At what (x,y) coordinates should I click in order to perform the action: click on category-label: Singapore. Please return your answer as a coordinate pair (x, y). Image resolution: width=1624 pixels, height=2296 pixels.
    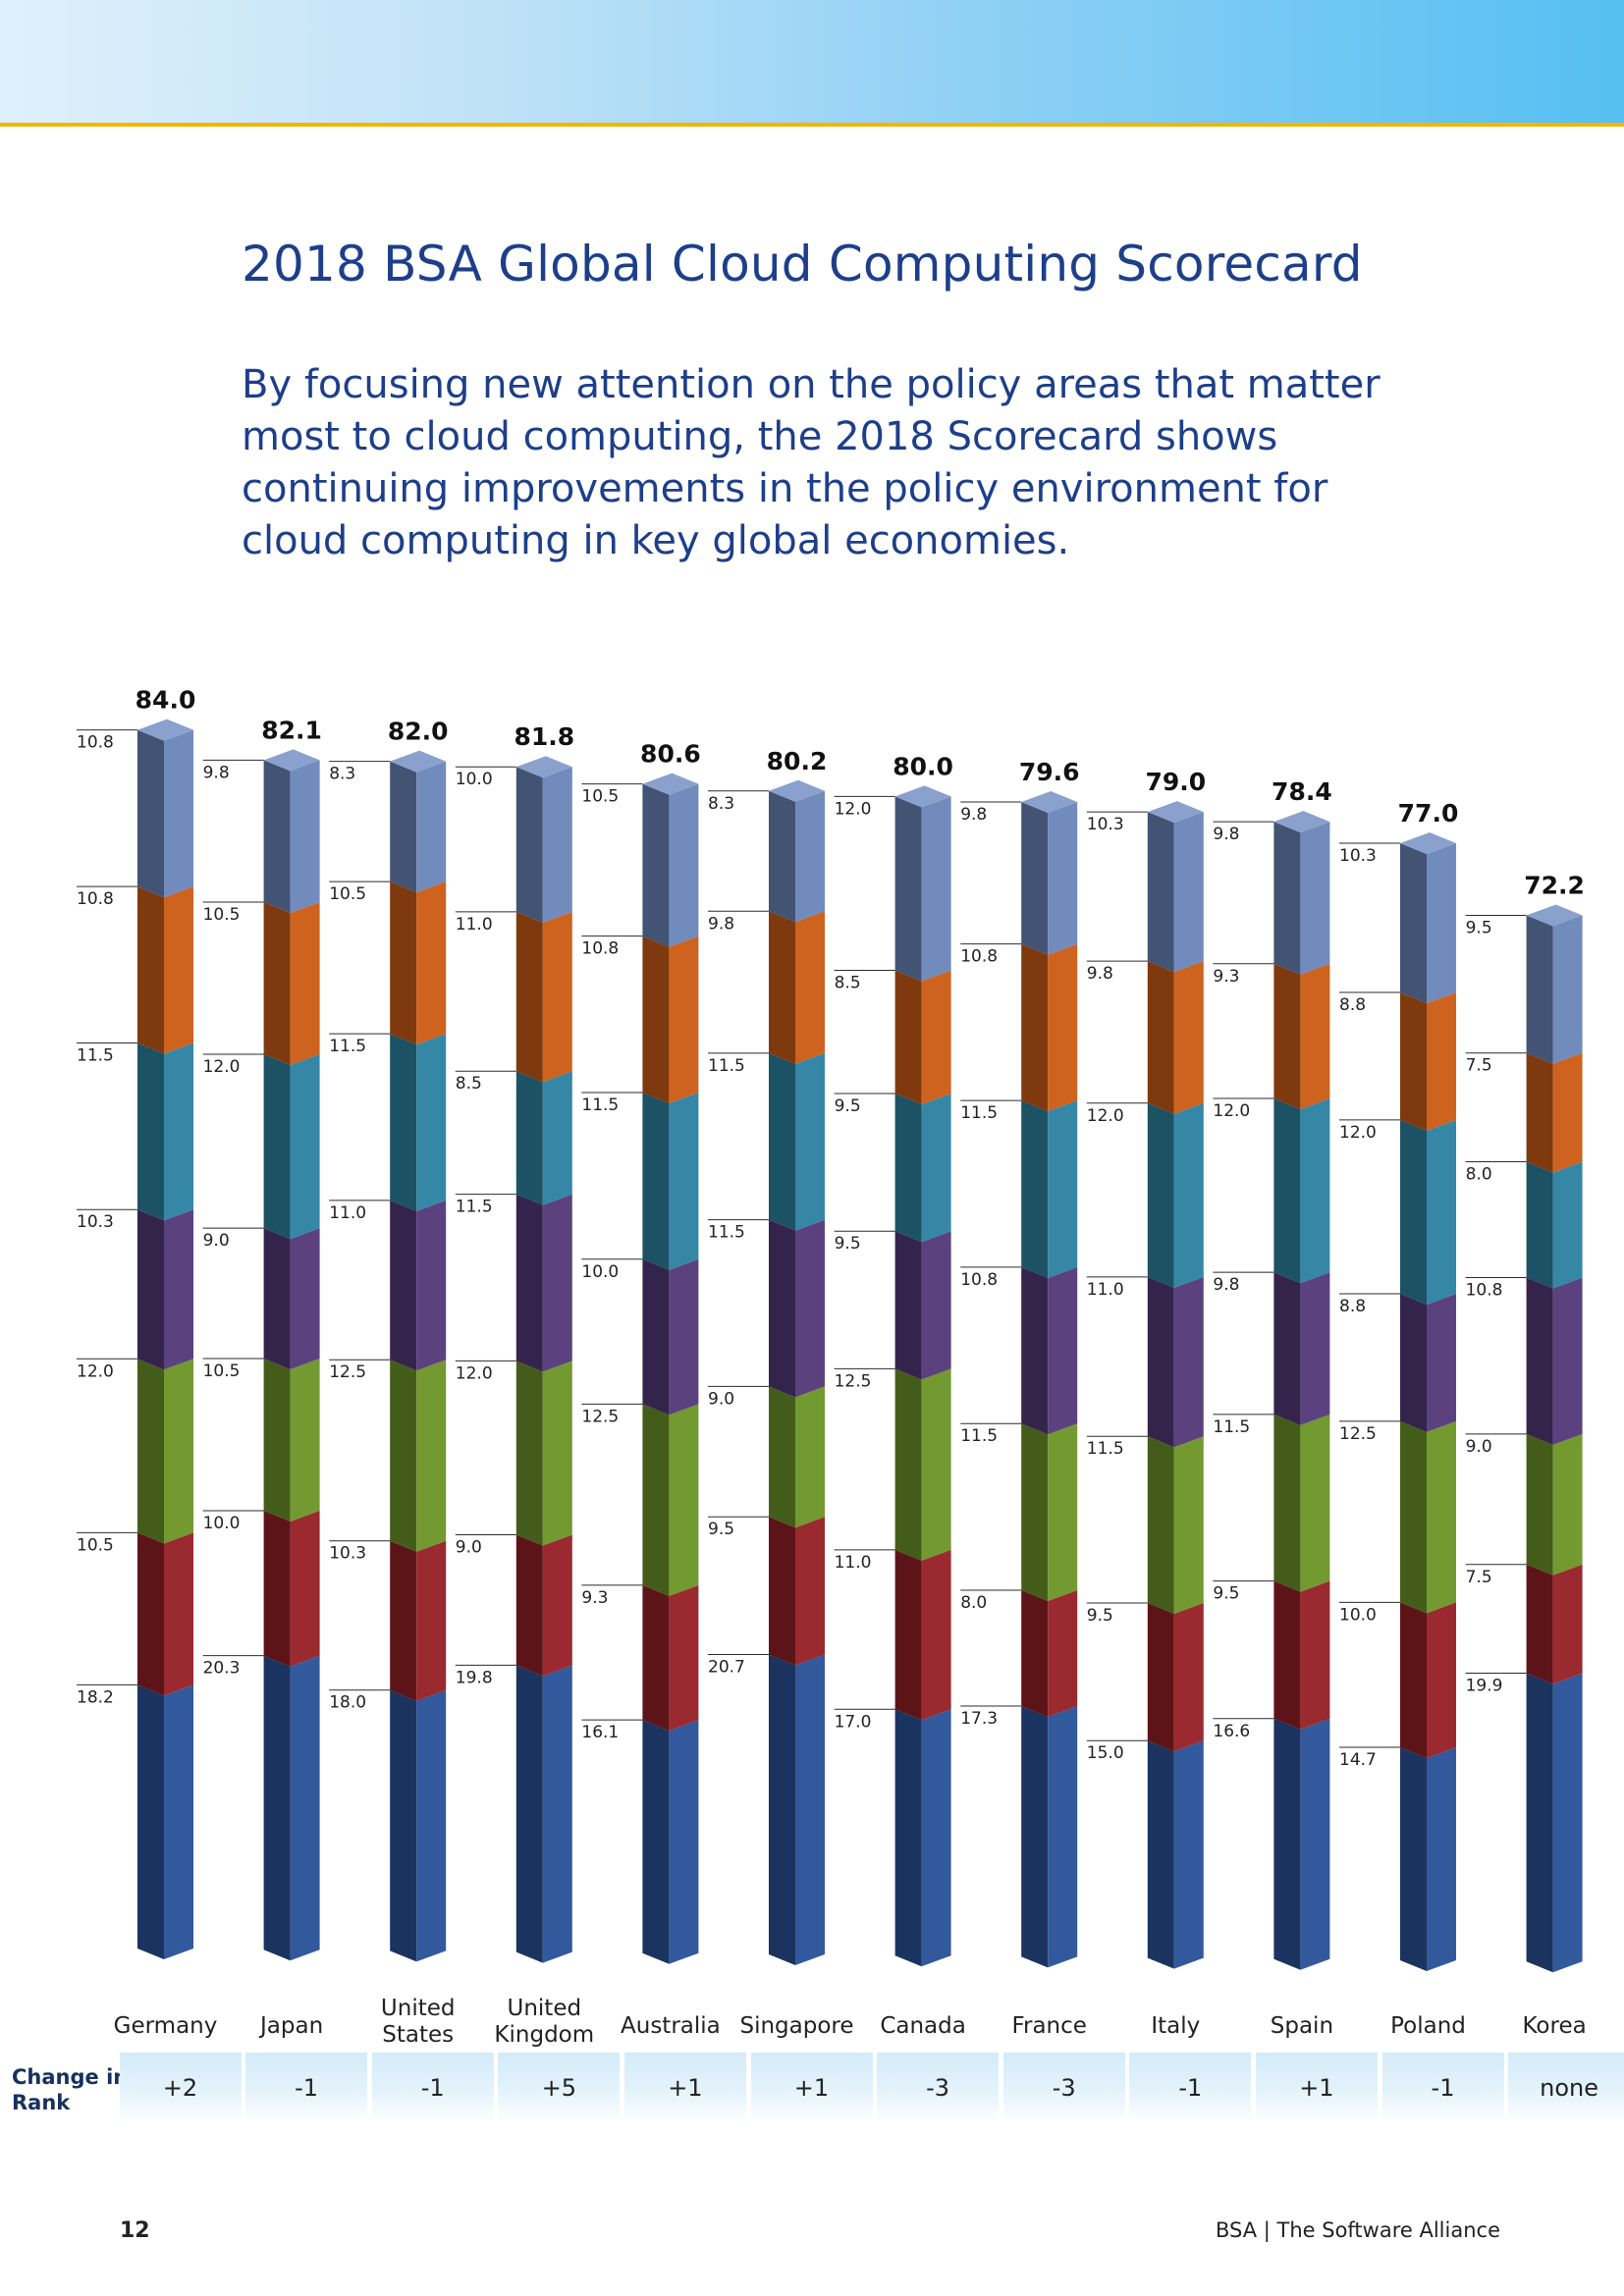
    Looking at the image, I should click on (796, 2026).